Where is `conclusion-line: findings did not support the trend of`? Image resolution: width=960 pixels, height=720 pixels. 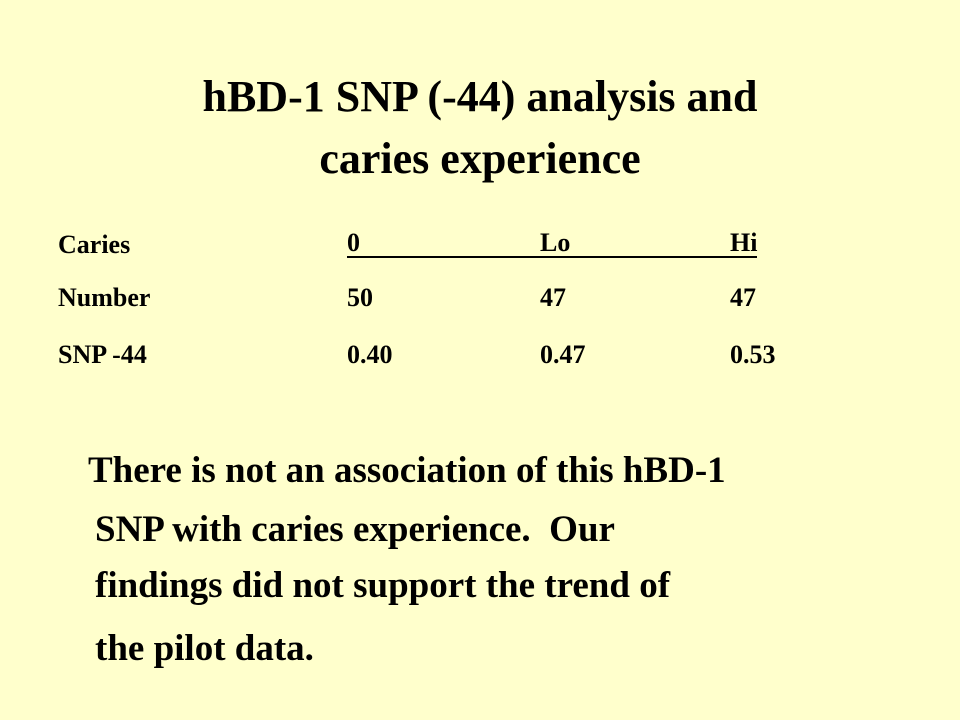 conclusion-line: findings did not support the trend of is located at coordinates (383, 585).